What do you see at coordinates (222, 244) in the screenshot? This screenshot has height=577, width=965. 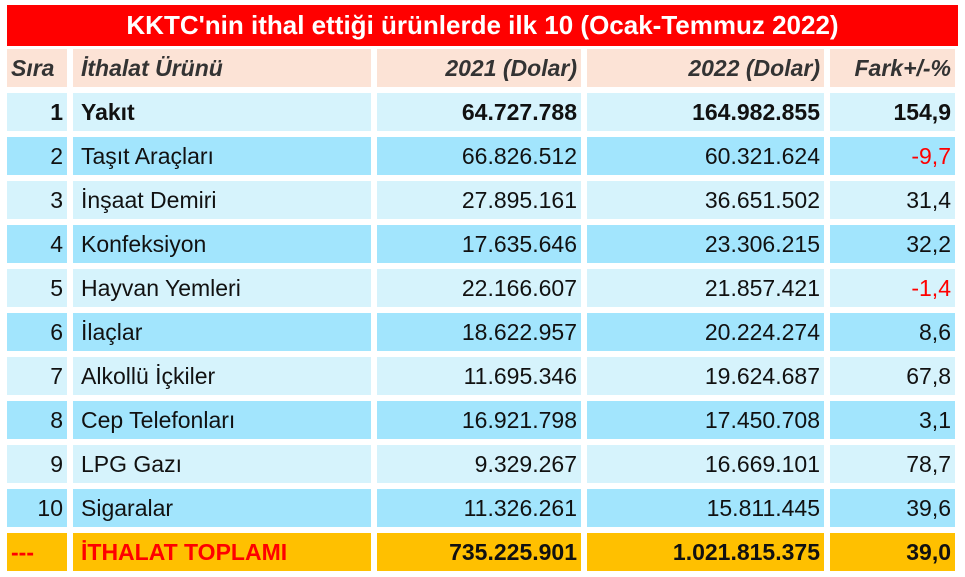 I see `cell-product: Konfeksiyon` at bounding box center [222, 244].